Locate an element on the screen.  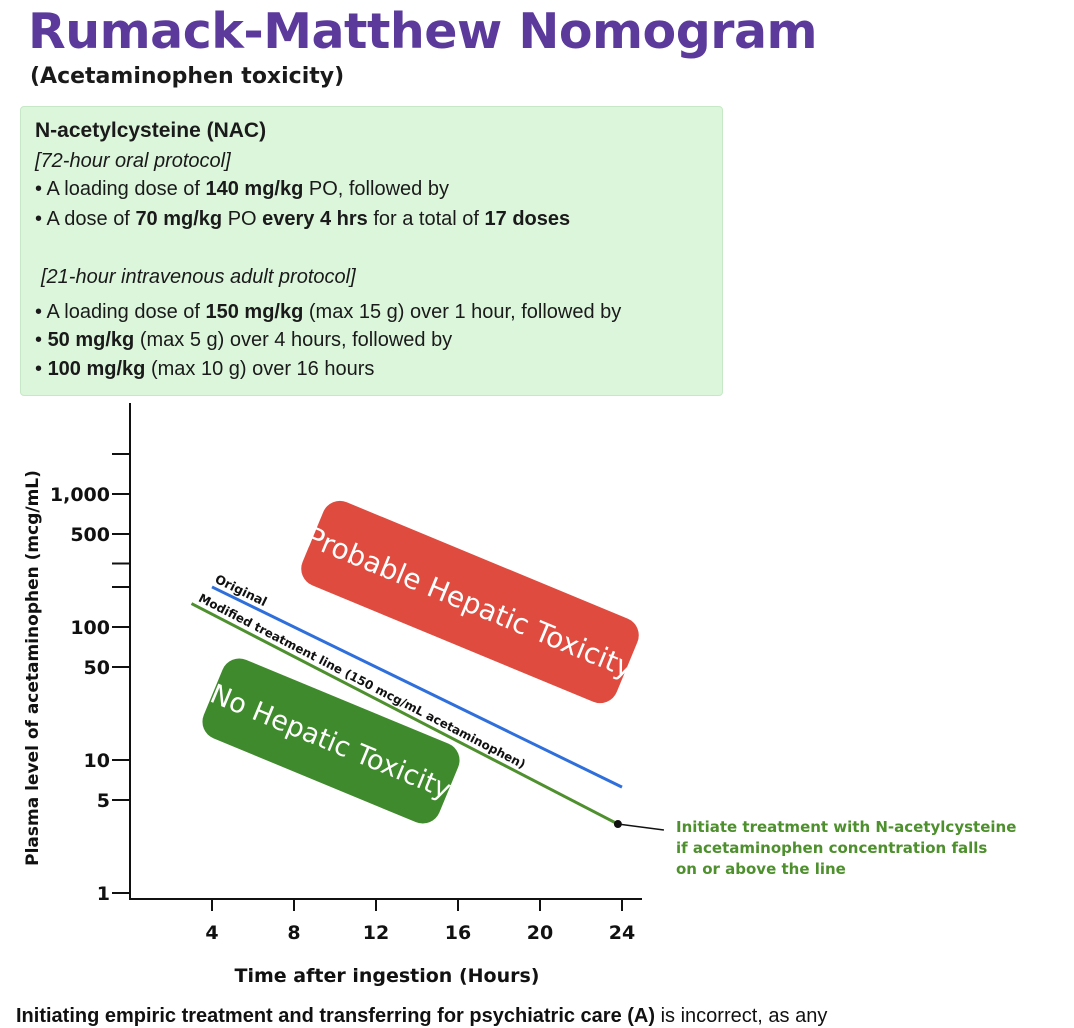
text-segment-1: (max 10 g) over 16 hours is located at coordinates (260, 369).